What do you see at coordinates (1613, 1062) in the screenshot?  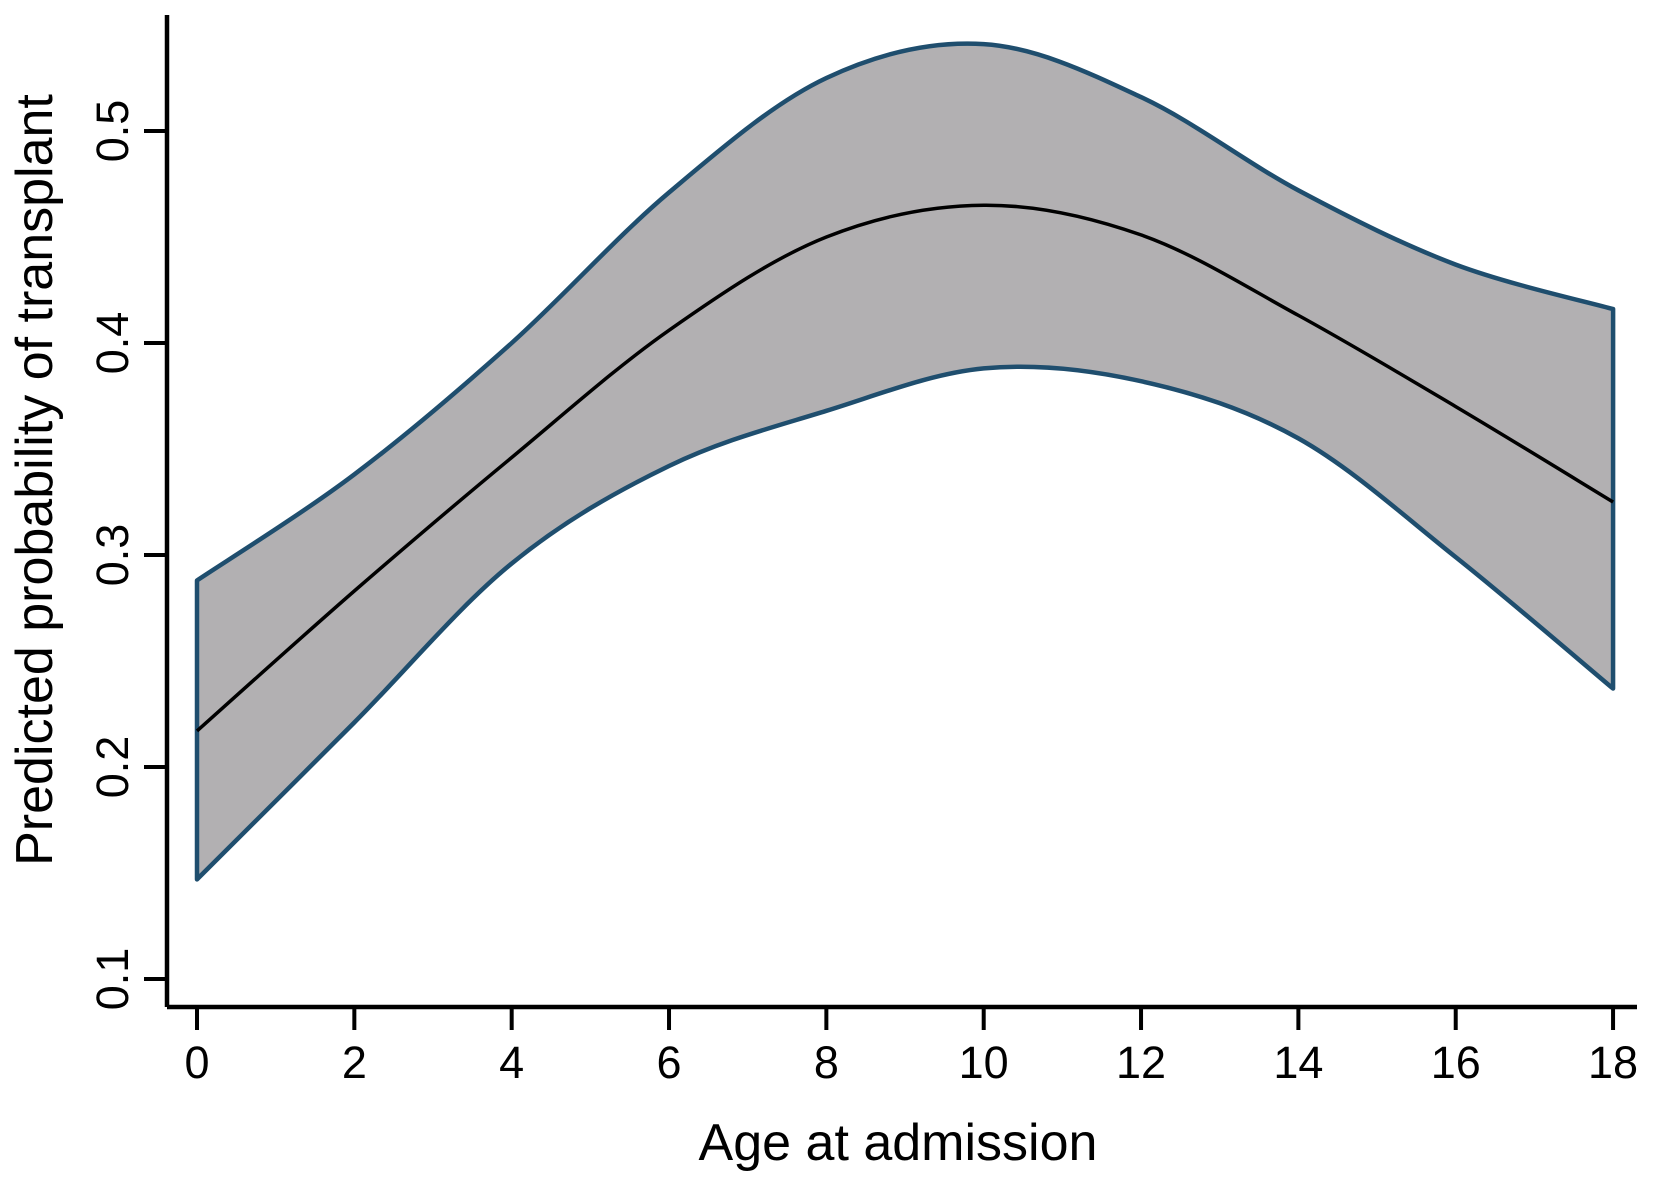 I see `x-tick-label: 18` at bounding box center [1613, 1062].